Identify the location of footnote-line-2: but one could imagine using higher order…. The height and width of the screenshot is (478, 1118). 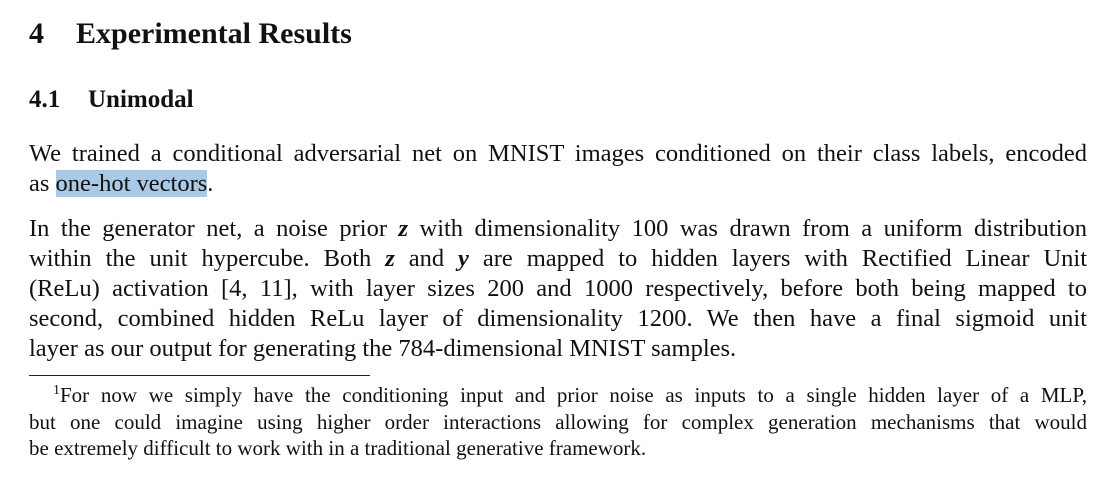
(558, 421).